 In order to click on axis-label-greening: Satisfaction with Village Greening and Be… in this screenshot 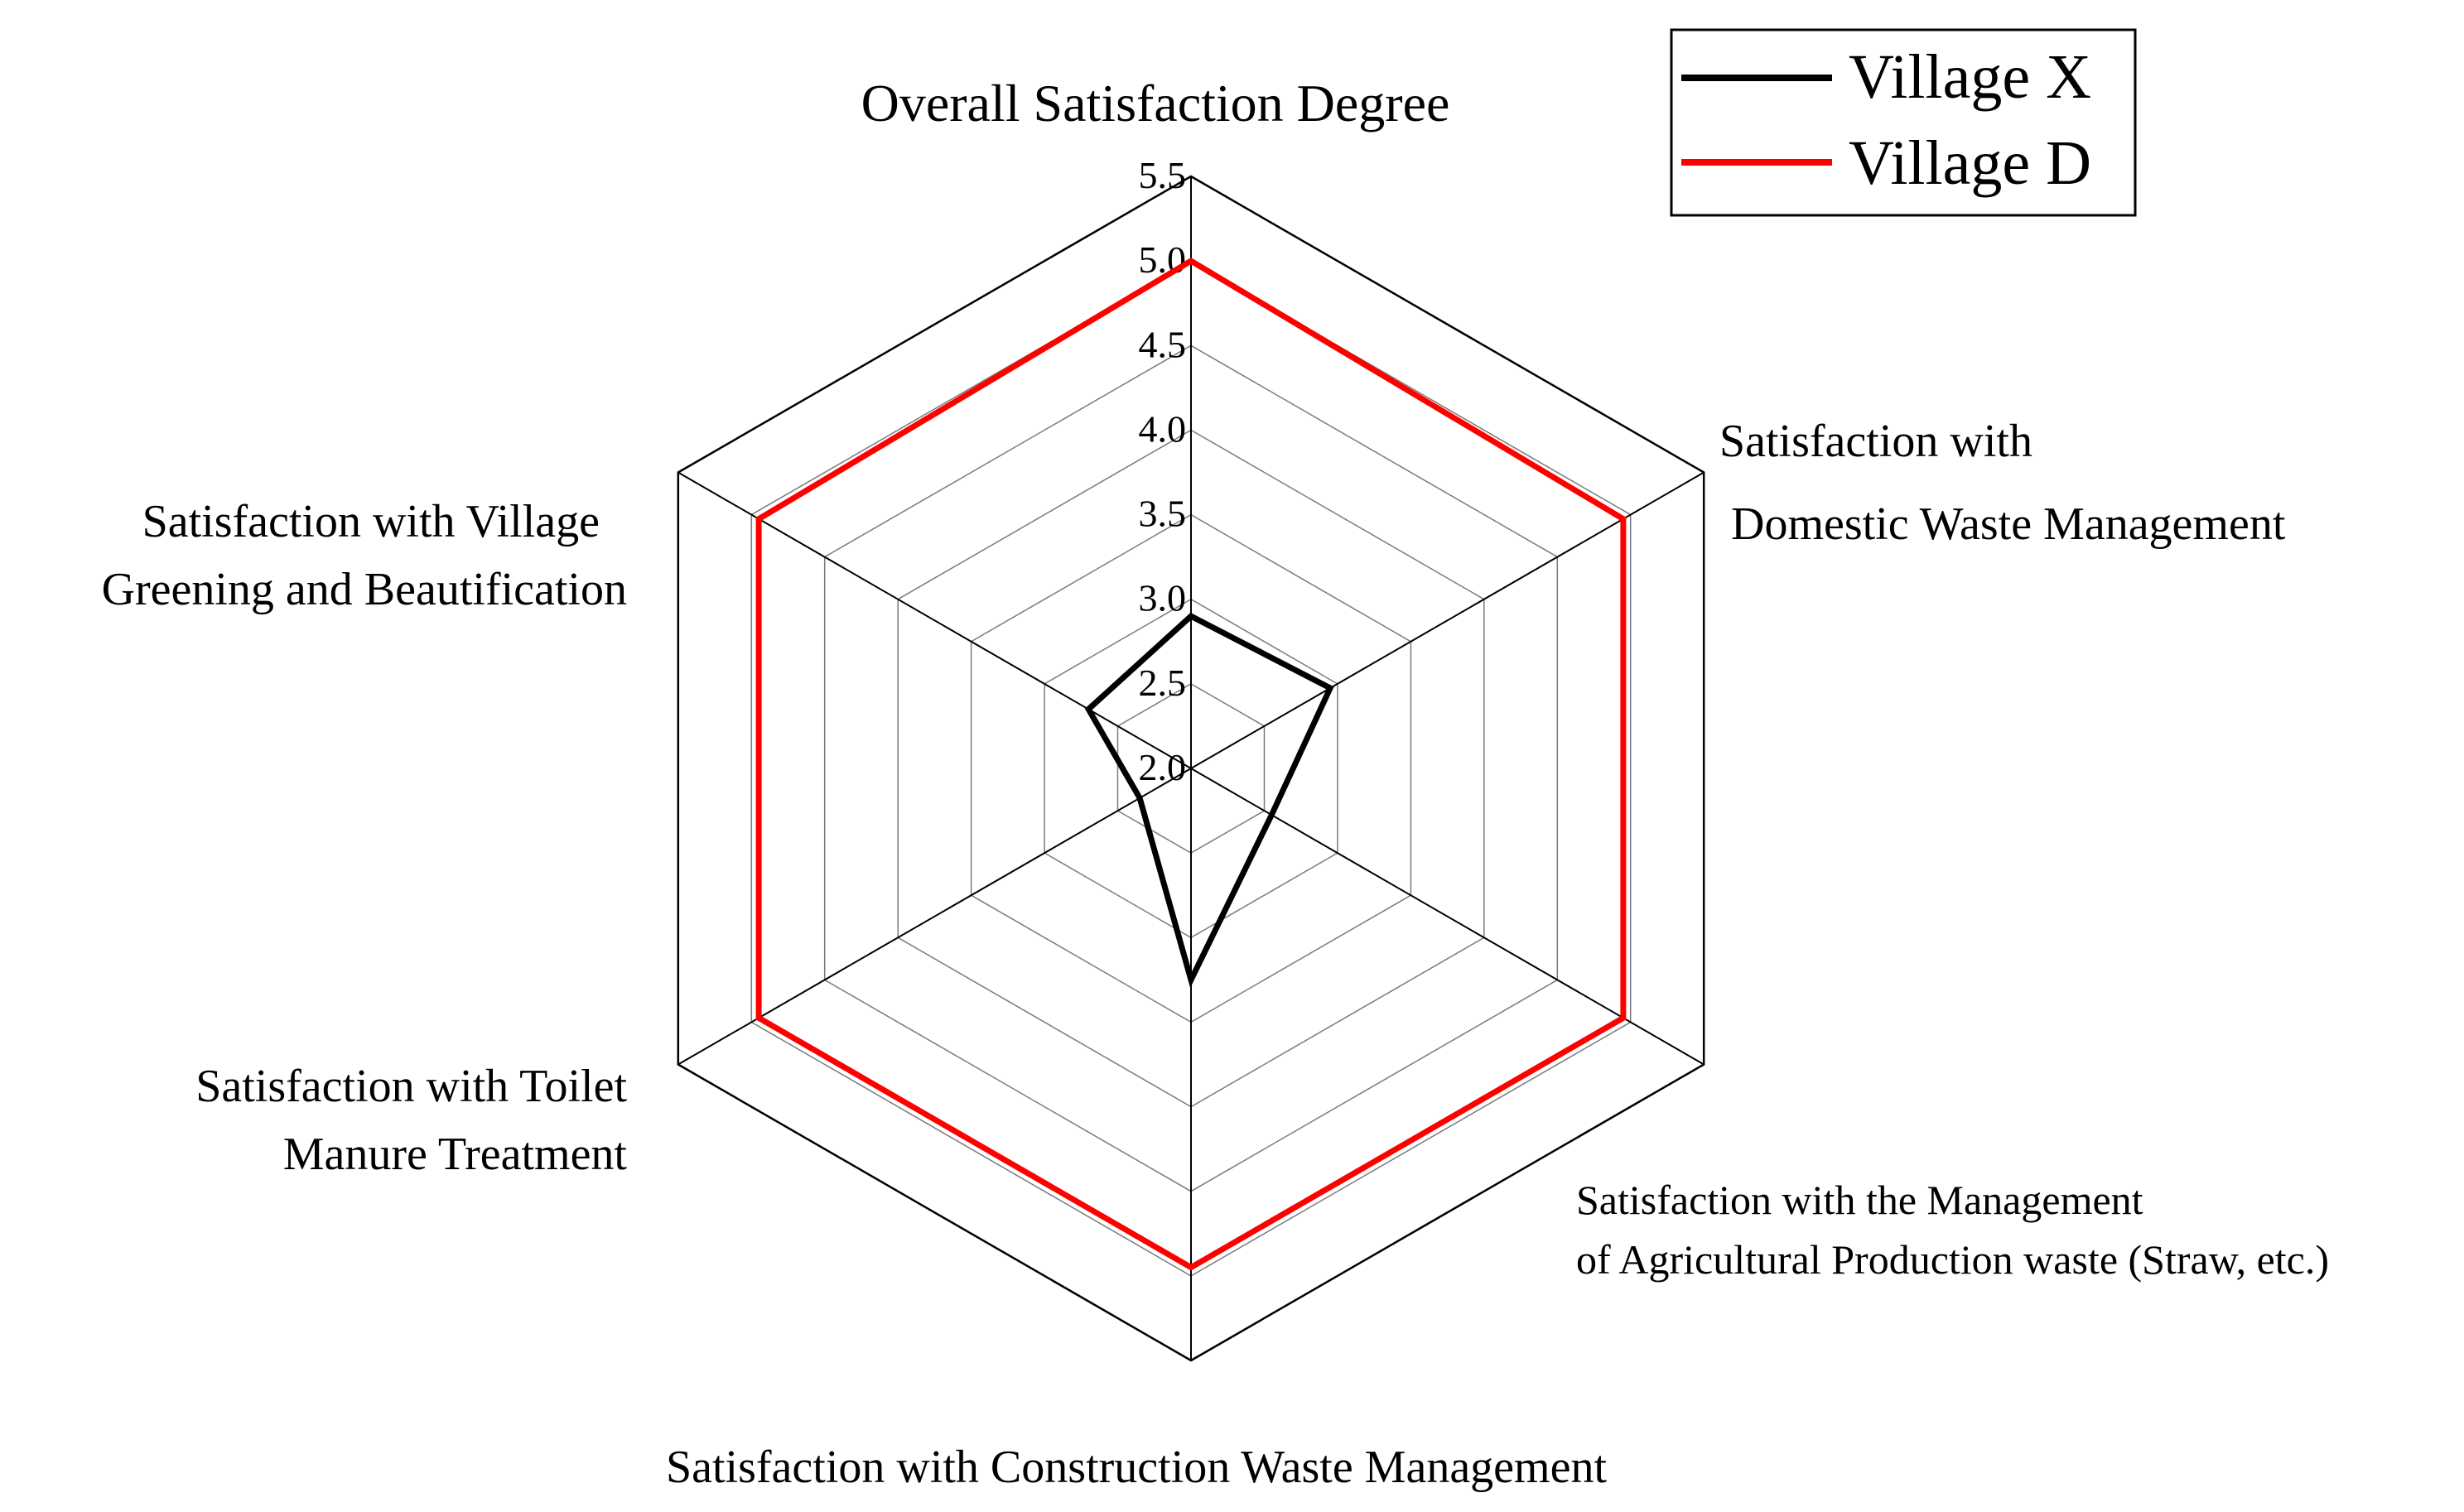, I will do `click(364, 555)`.